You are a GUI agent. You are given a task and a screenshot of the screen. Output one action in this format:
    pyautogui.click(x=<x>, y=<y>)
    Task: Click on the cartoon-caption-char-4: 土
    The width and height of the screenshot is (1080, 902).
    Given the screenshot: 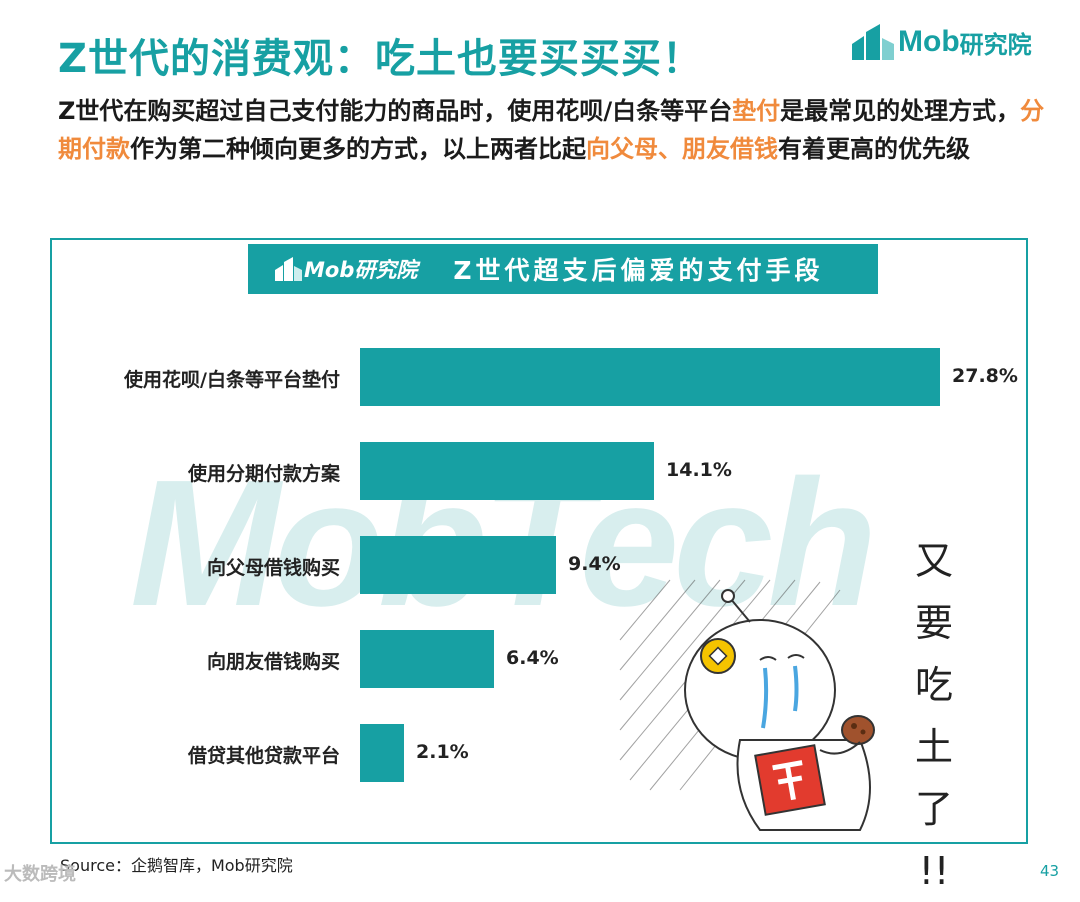 What is the action you would take?
    pyautogui.click(x=933, y=747)
    